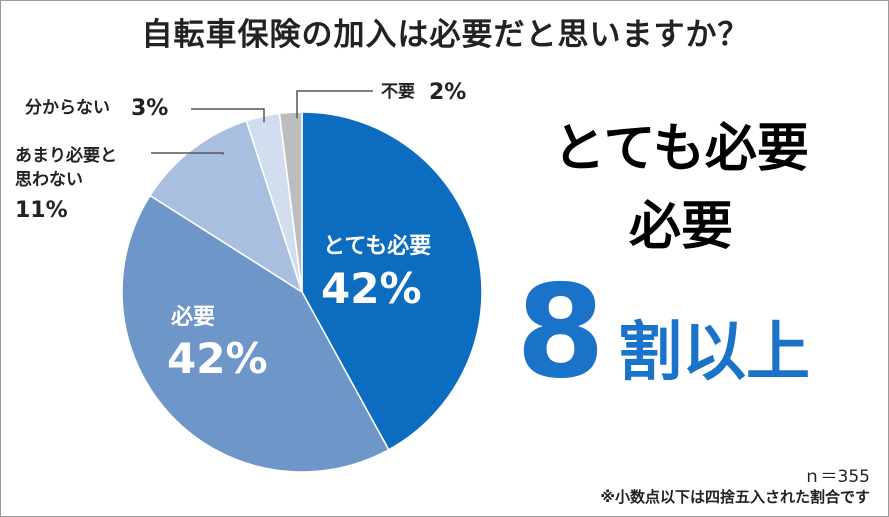 This screenshot has height=517, width=889. I want to click on callout-line-2: 必要, so click(680, 227).